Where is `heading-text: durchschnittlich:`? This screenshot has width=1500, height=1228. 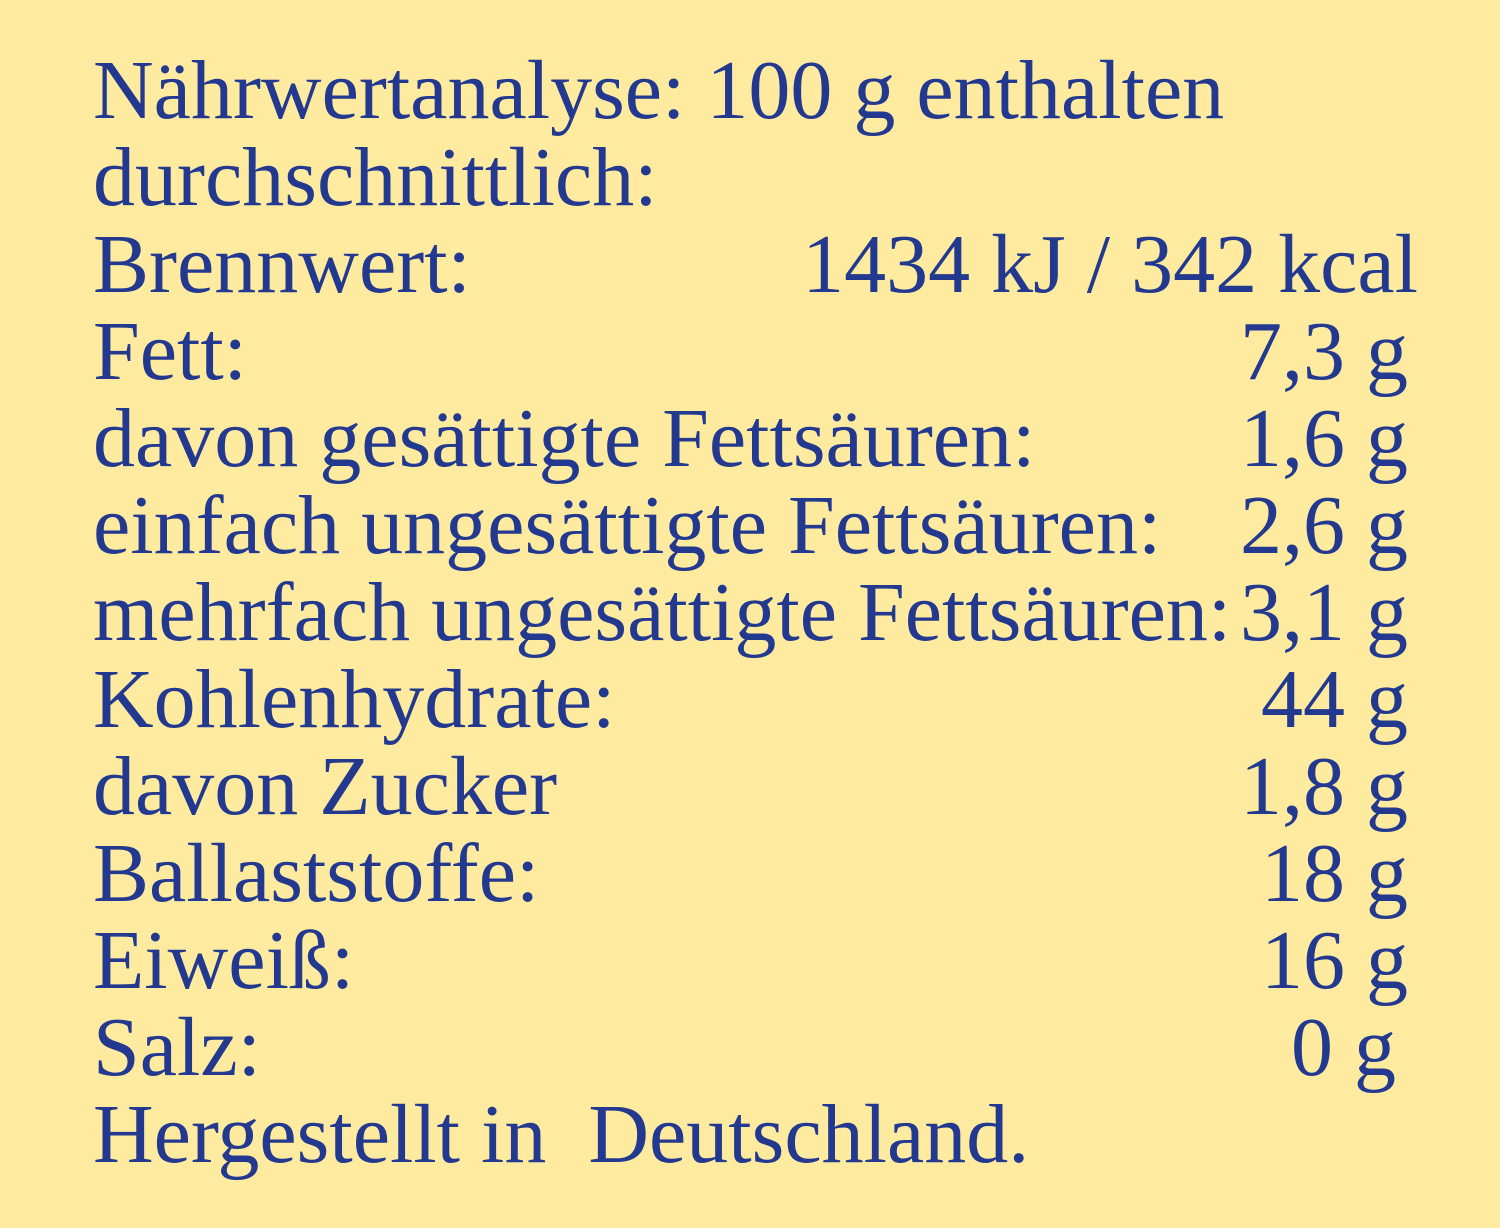 heading-text: durchschnittlich: is located at coordinates (375, 177).